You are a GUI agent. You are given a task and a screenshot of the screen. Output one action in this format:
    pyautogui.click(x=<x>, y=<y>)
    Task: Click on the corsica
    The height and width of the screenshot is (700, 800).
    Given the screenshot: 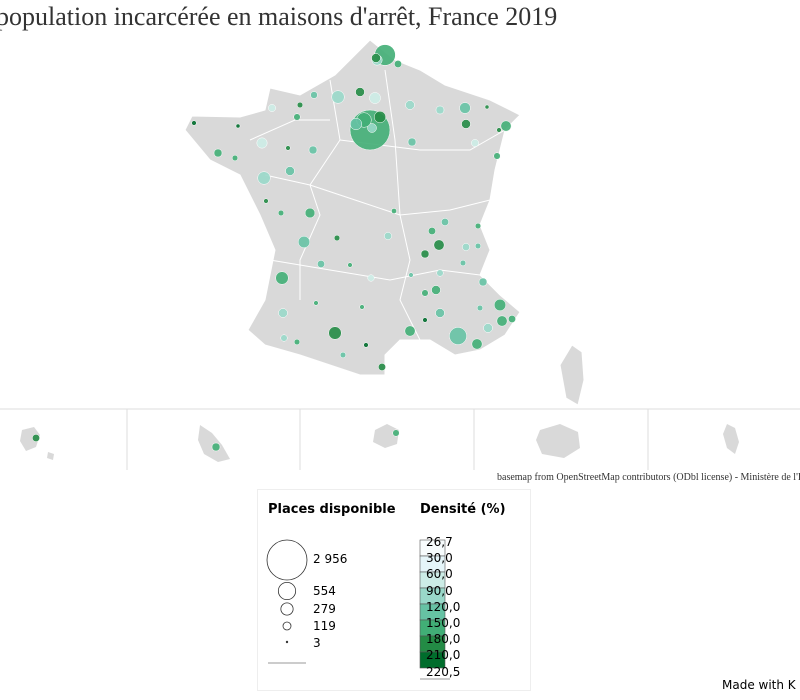 What is the action you would take?
    pyautogui.click(x=572, y=375)
    